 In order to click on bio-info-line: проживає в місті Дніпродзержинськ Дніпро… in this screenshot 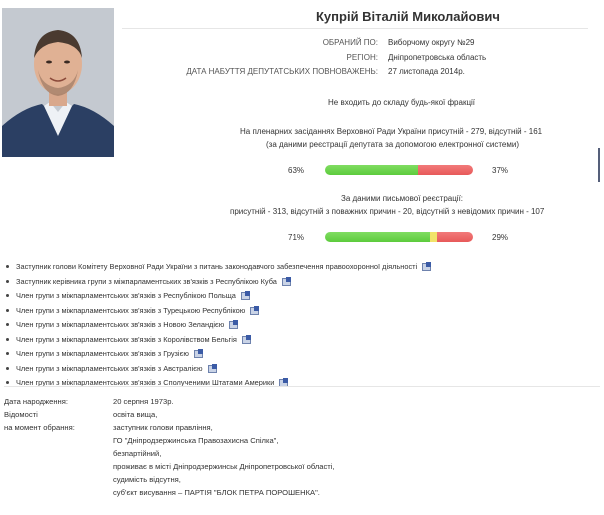, I will do `click(224, 466)`.